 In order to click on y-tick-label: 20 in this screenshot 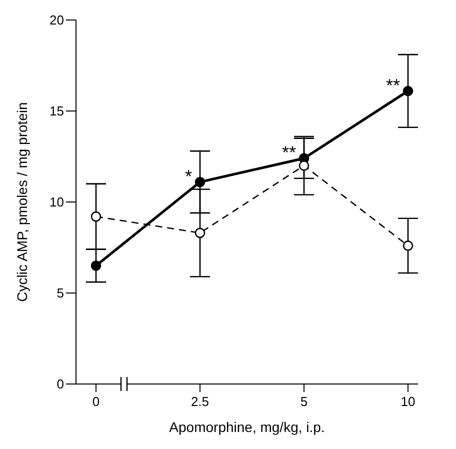, I will do `click(57, 20)`.